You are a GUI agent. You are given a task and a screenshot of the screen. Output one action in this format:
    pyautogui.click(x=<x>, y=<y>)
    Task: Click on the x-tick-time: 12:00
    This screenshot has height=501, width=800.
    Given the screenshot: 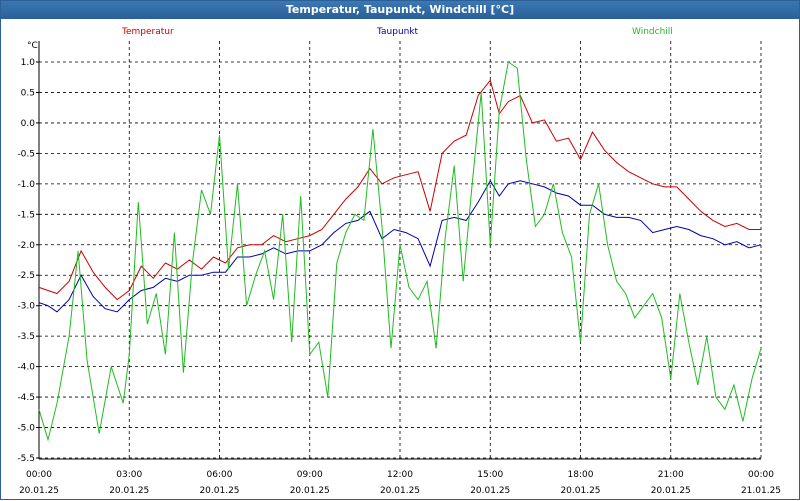 What is the action you would take?
    pyautogui.click(x=400, y=475)
    